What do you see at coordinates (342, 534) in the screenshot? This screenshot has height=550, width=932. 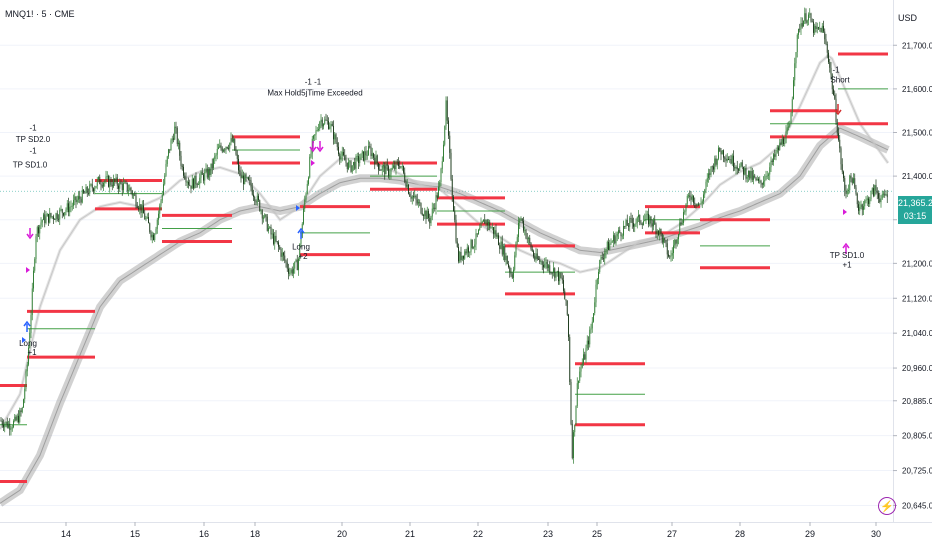 I see `x-tick-label: 20` at bounding box center [342, 534].